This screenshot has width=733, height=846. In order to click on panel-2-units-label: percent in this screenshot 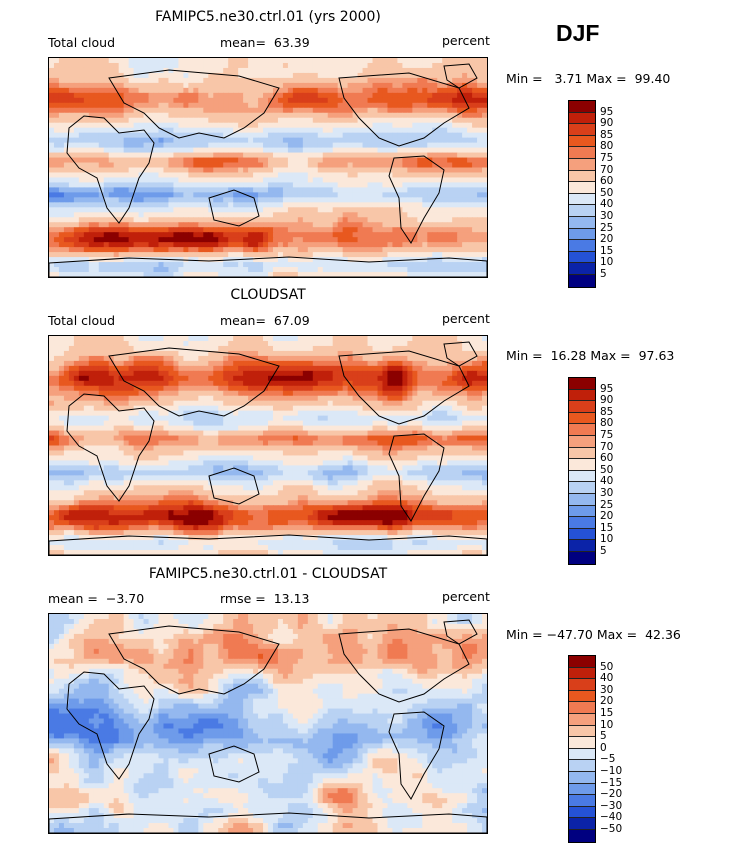, I will do `click(466, 318)`.